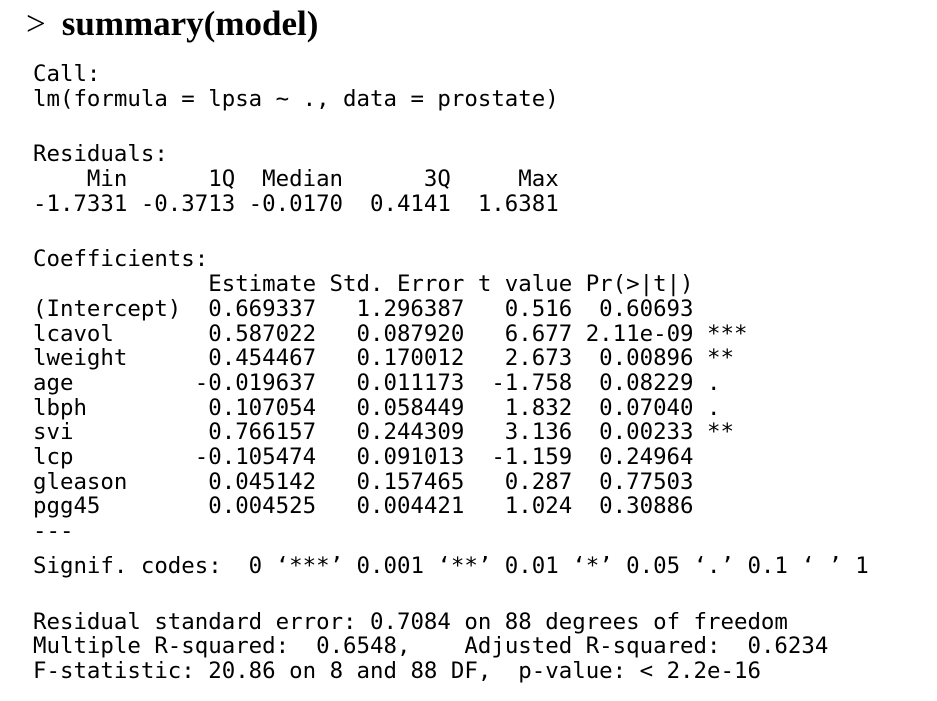  Describe the element at coordinates (53, 432) in the screenshot. I see `term: svi` at that location.